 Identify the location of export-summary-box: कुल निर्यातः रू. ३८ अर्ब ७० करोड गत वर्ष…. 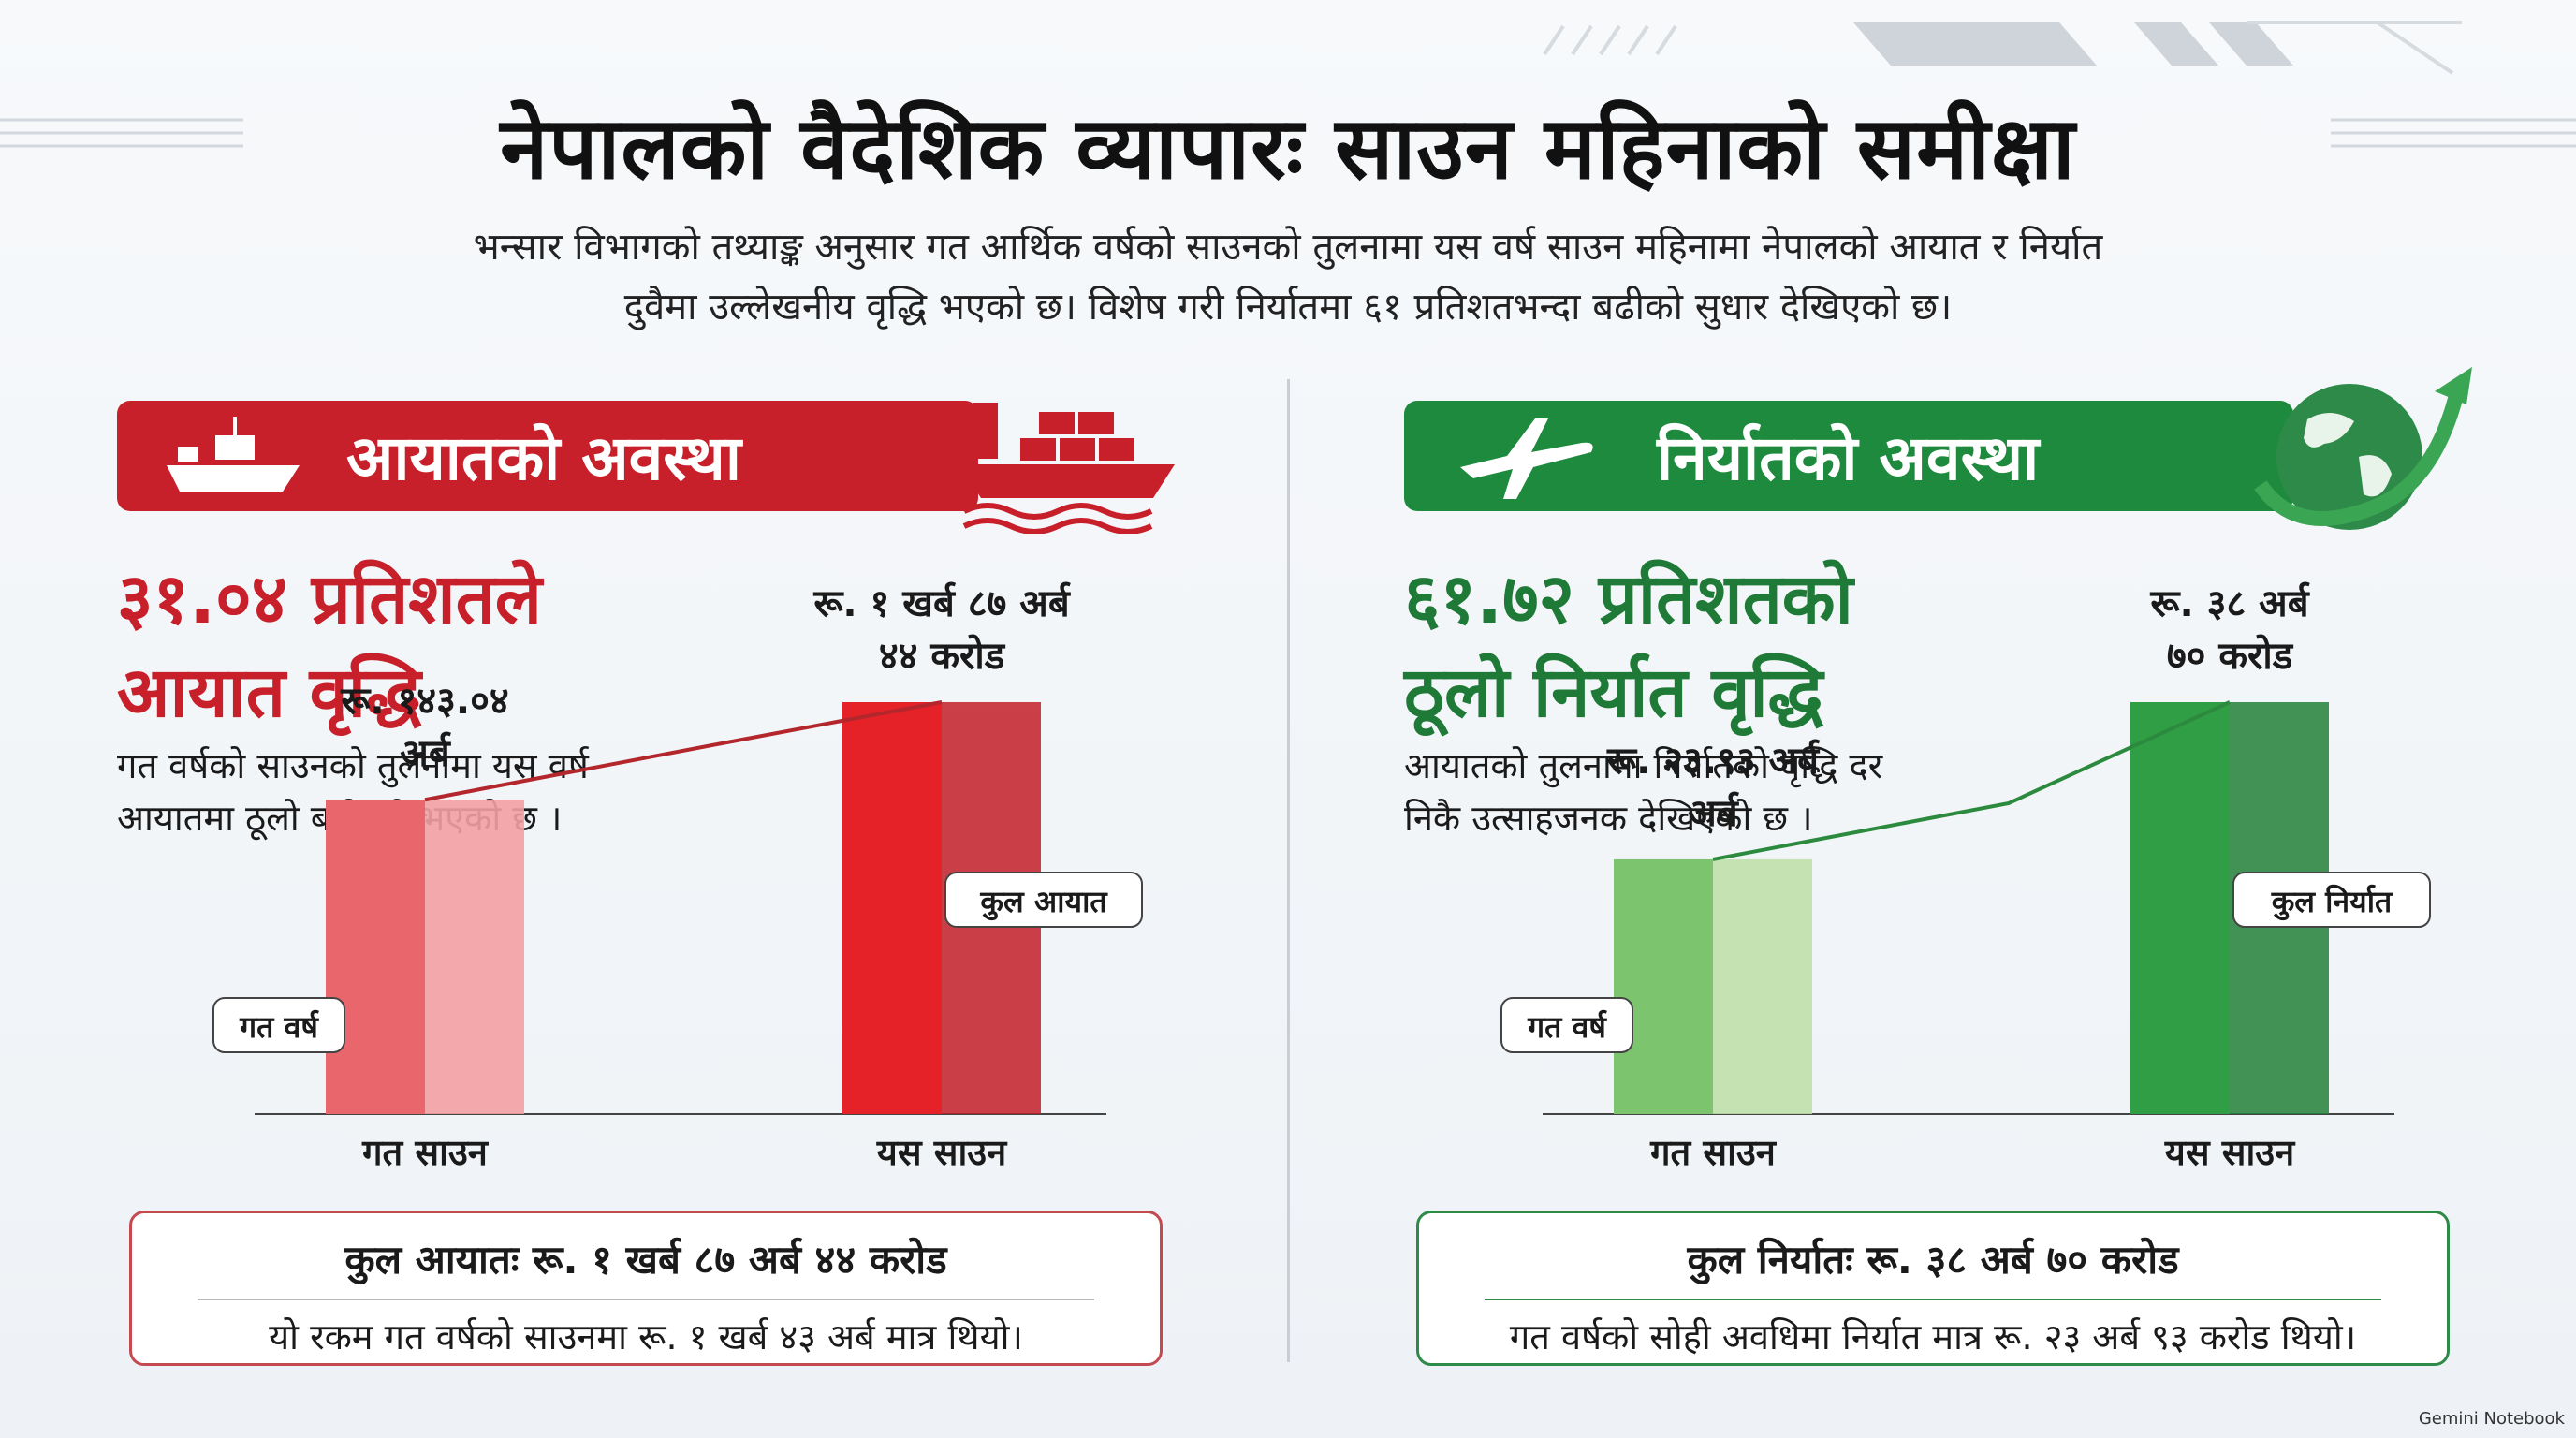
(1933, 1288).